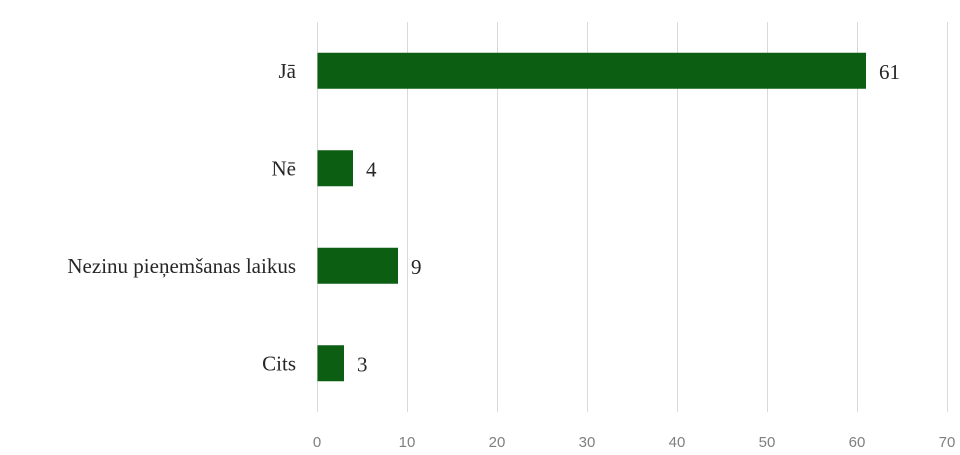 The image size is (960, 455). I want to click on x-tick-label: 20, so click(497, 442).